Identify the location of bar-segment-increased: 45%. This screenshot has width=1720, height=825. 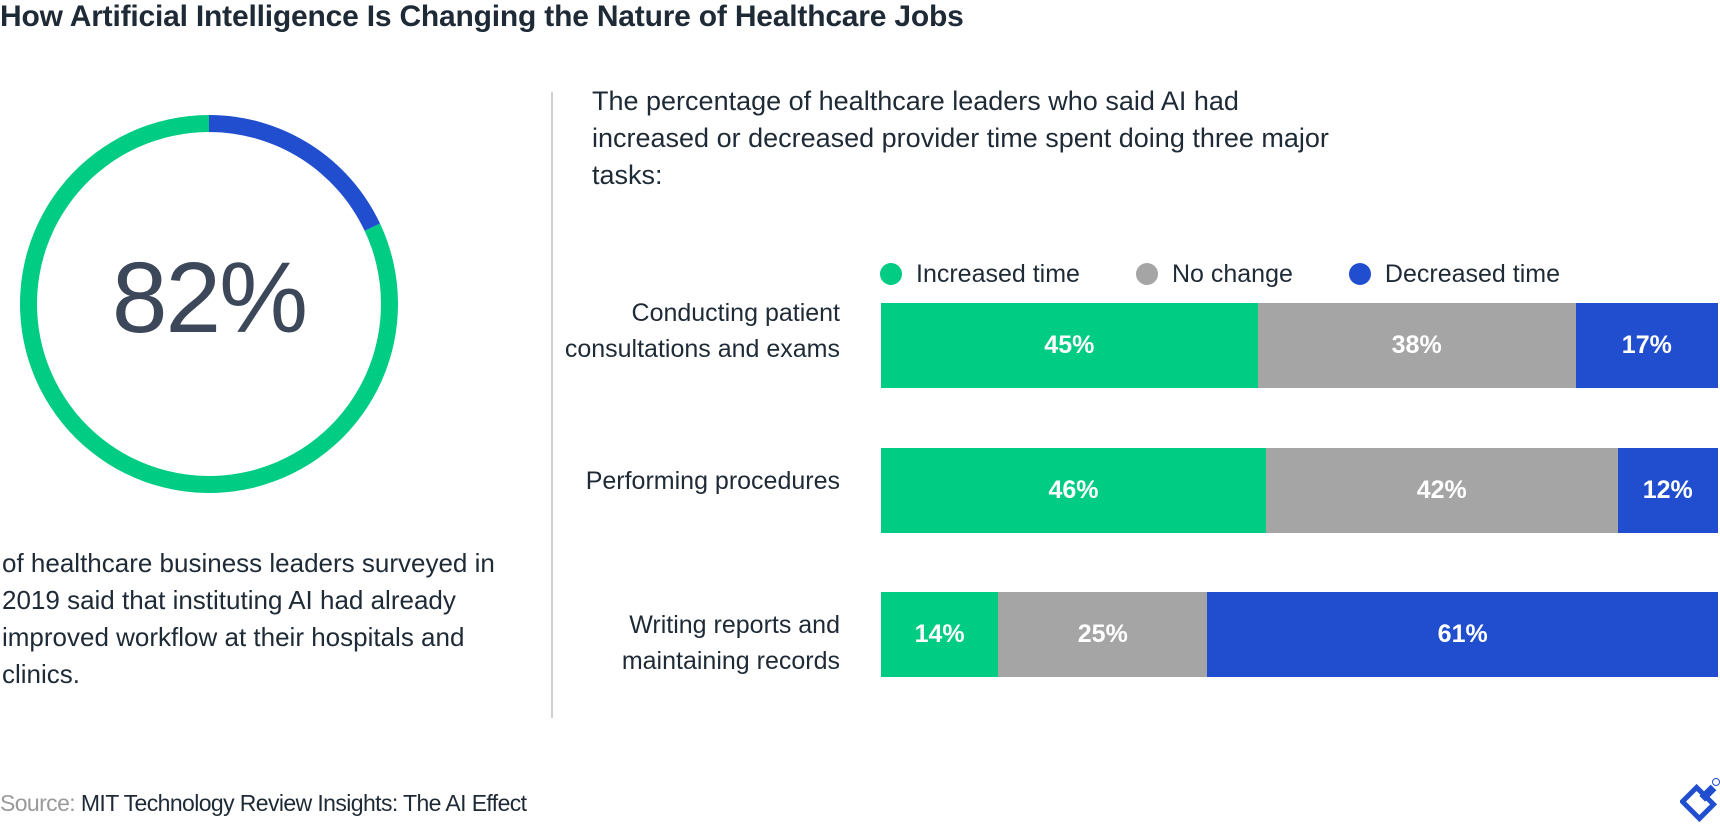
(1069, 345).